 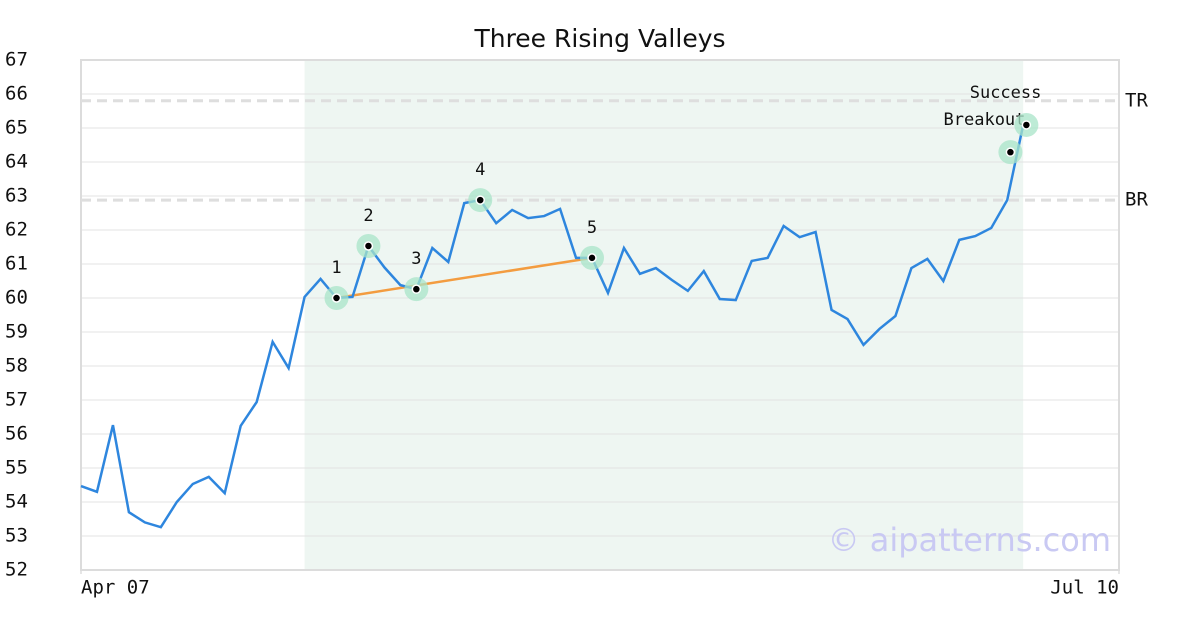 I want to click on y-tick-label: 65, so click(x=16, y=128).